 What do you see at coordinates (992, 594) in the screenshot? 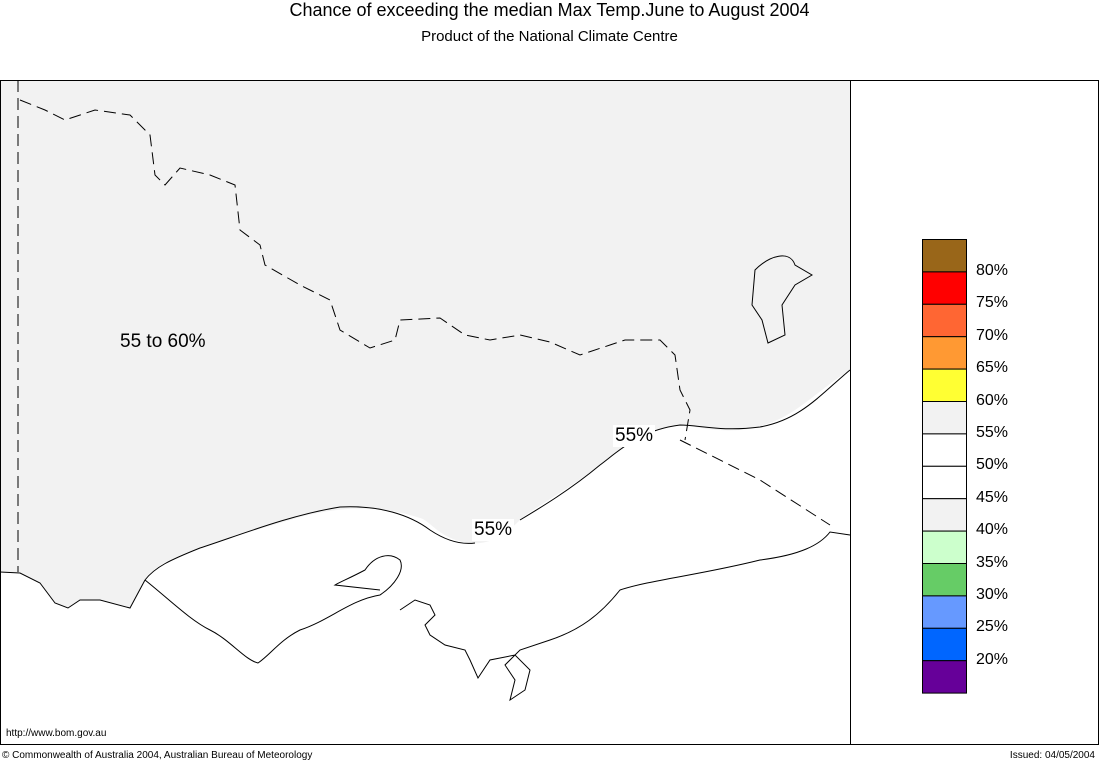
I see `legend-label: 30%` at bounding box center [992, 594].